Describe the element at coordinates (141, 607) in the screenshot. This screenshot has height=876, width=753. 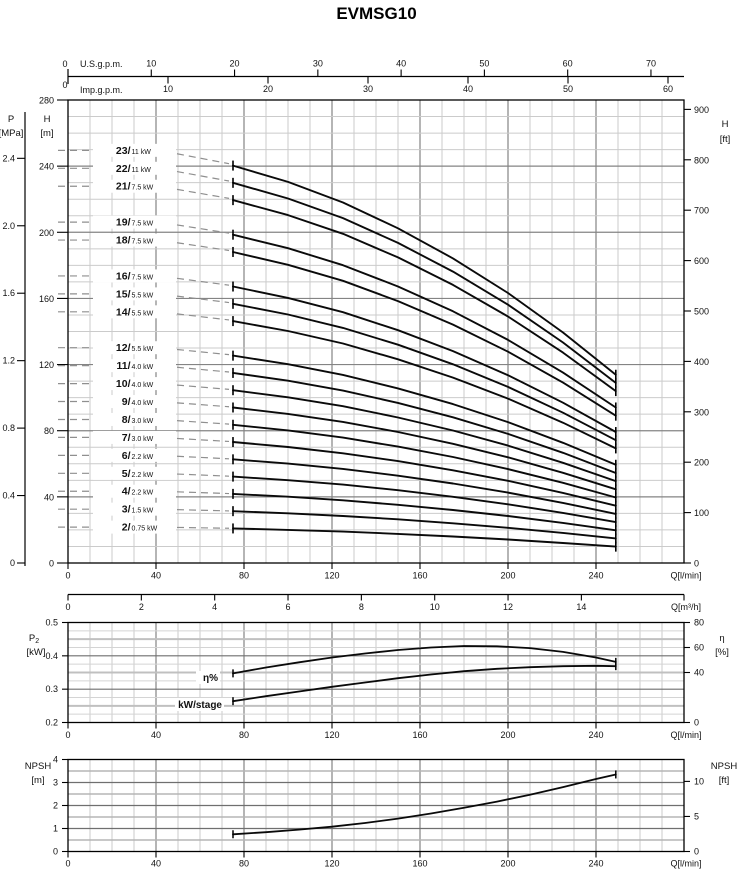
I see `flow-m3h-tick-label: 2` at that location.